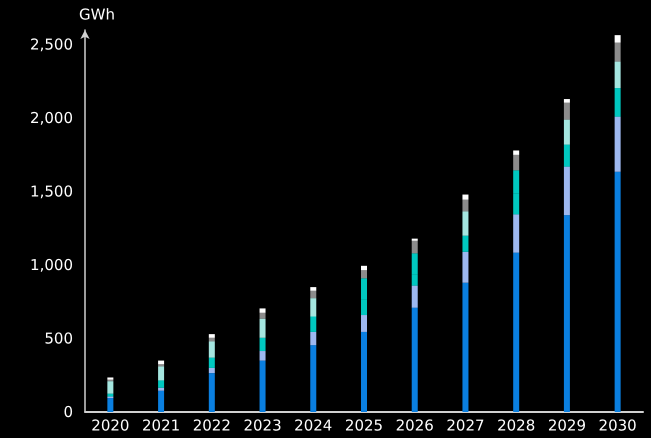 This screenshot has height=438, width=651. What do you see at coordinates (58, 339) in the screenshot?
I see `y-tick-label: 500` at bounding box center [58, 339].